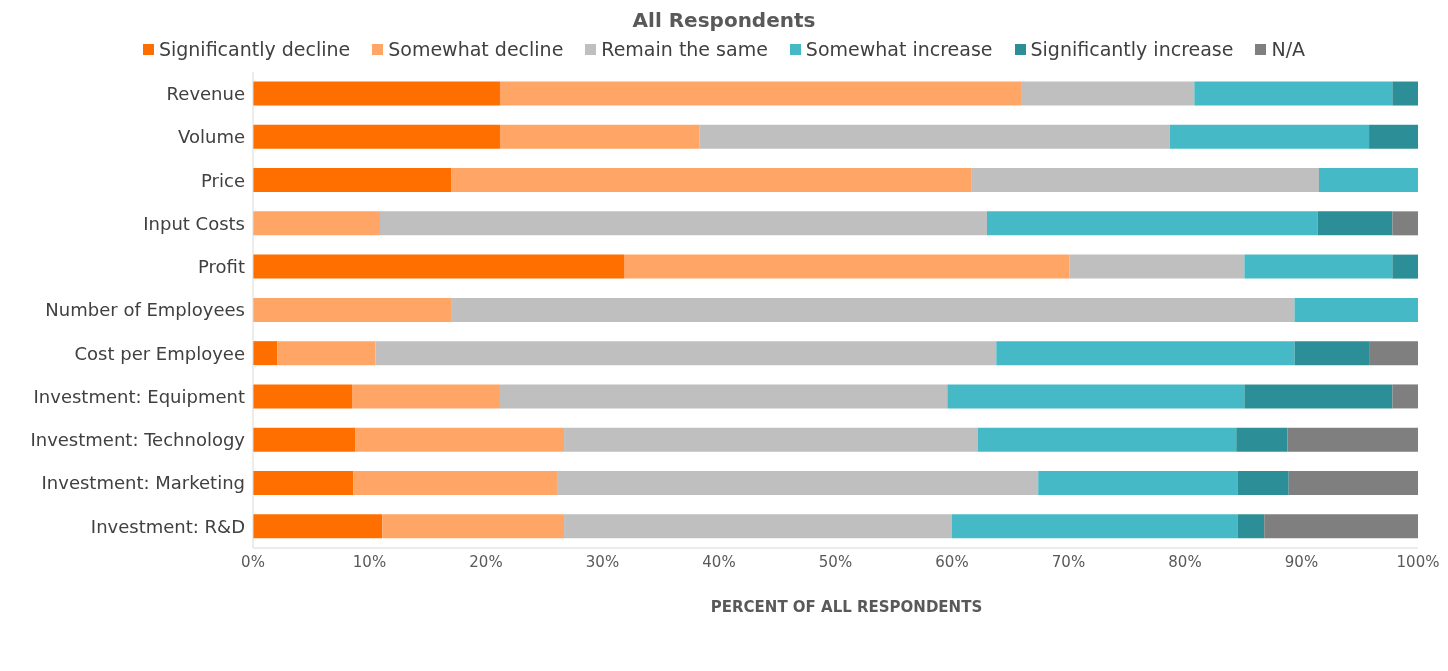  I want to click on legend-label: Significantly increase, so click(1132, 49).